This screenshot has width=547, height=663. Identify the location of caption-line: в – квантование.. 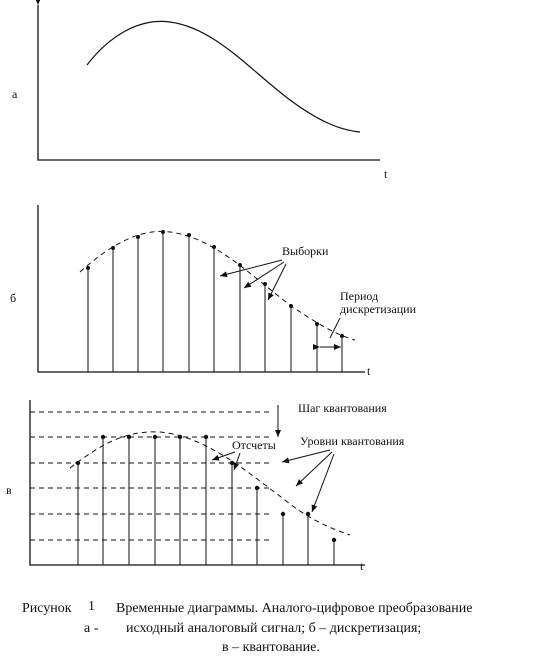
(271, 647).